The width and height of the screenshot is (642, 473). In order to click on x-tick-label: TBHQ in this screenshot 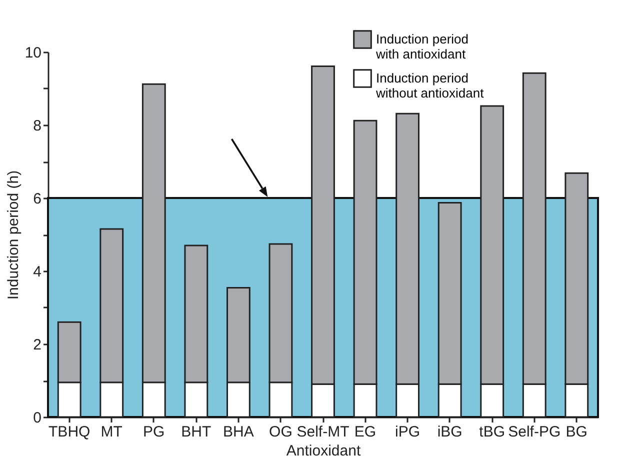, I will do `click(69, 432)`.